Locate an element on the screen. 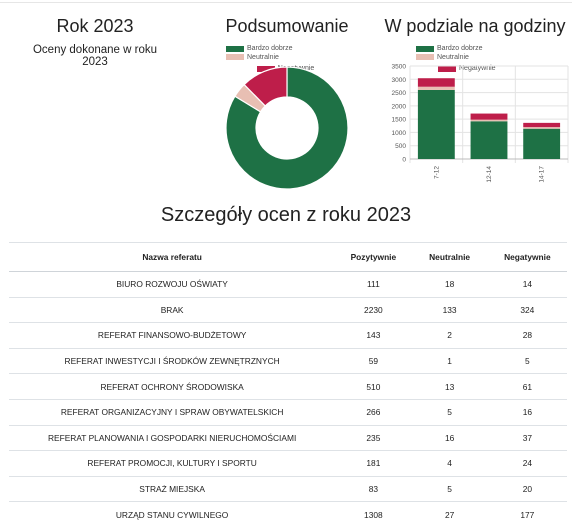 The width and height of the screenshot is (572, 527). summary-donut-chart is located at coordinates (287, 128).